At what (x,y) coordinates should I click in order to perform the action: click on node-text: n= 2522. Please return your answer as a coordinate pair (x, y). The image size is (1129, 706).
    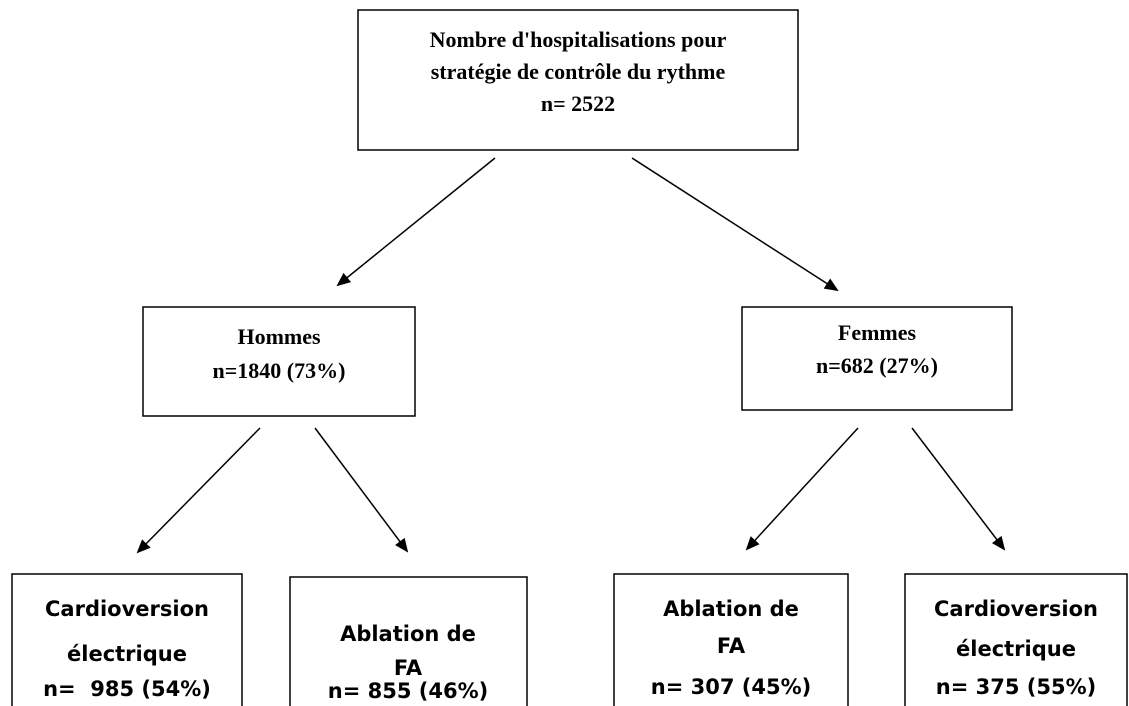
    Looking at the image, I should click on (578, 103).